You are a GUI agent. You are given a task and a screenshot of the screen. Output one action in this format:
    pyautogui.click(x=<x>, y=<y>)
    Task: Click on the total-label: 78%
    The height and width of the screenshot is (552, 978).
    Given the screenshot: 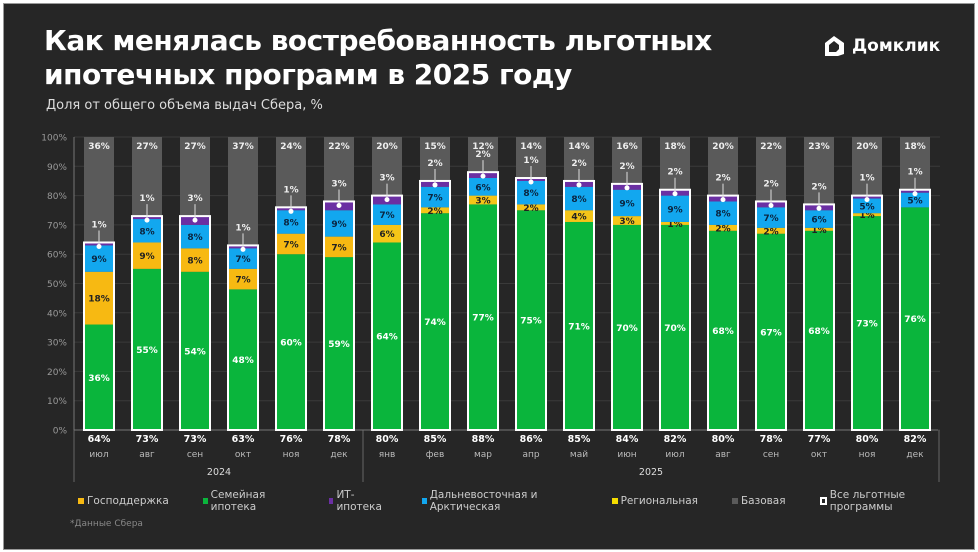 What is the action you would take?
    pyautogui.click(x=339, y=439)
    